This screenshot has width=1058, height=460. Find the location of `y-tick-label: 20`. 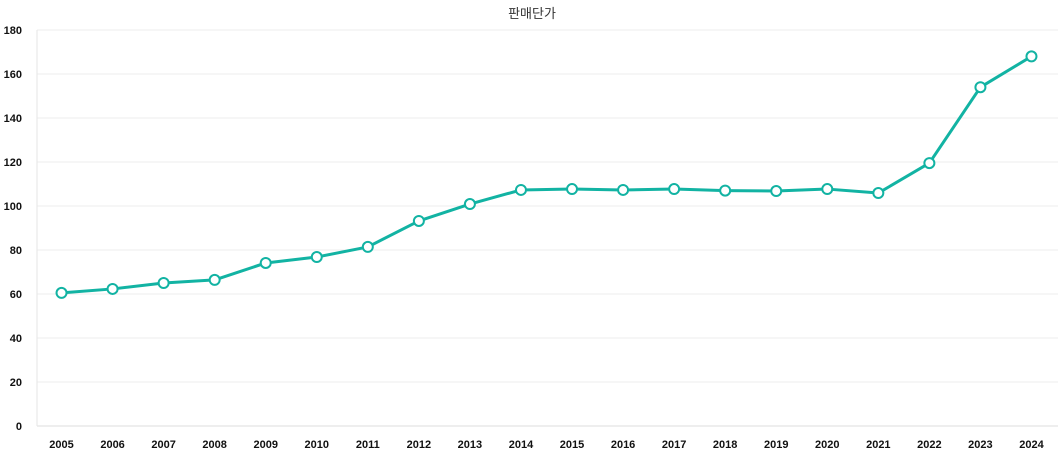

y-tick-label: 20 is located at coordinates (16, 383).